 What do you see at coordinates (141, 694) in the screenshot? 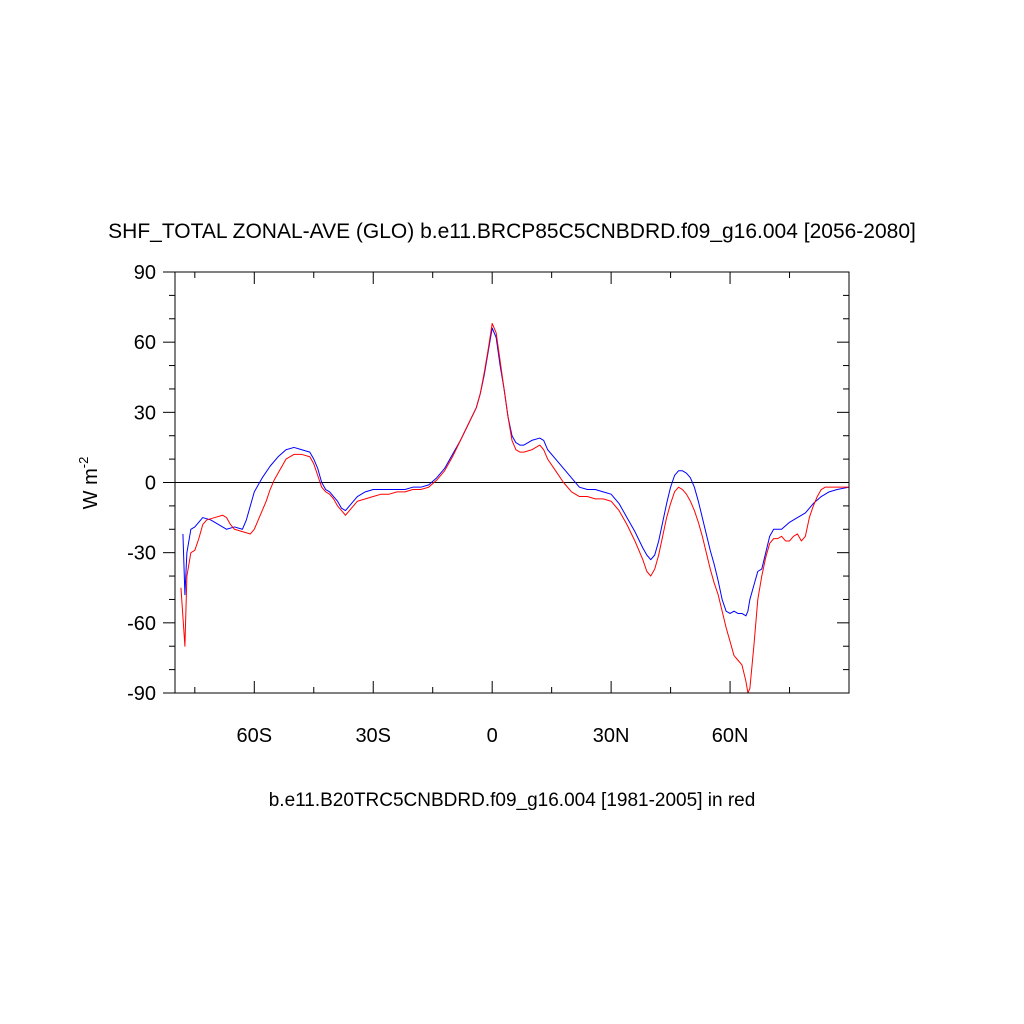
I see `y-tick-label: -90` at bounding box center [141, 694].